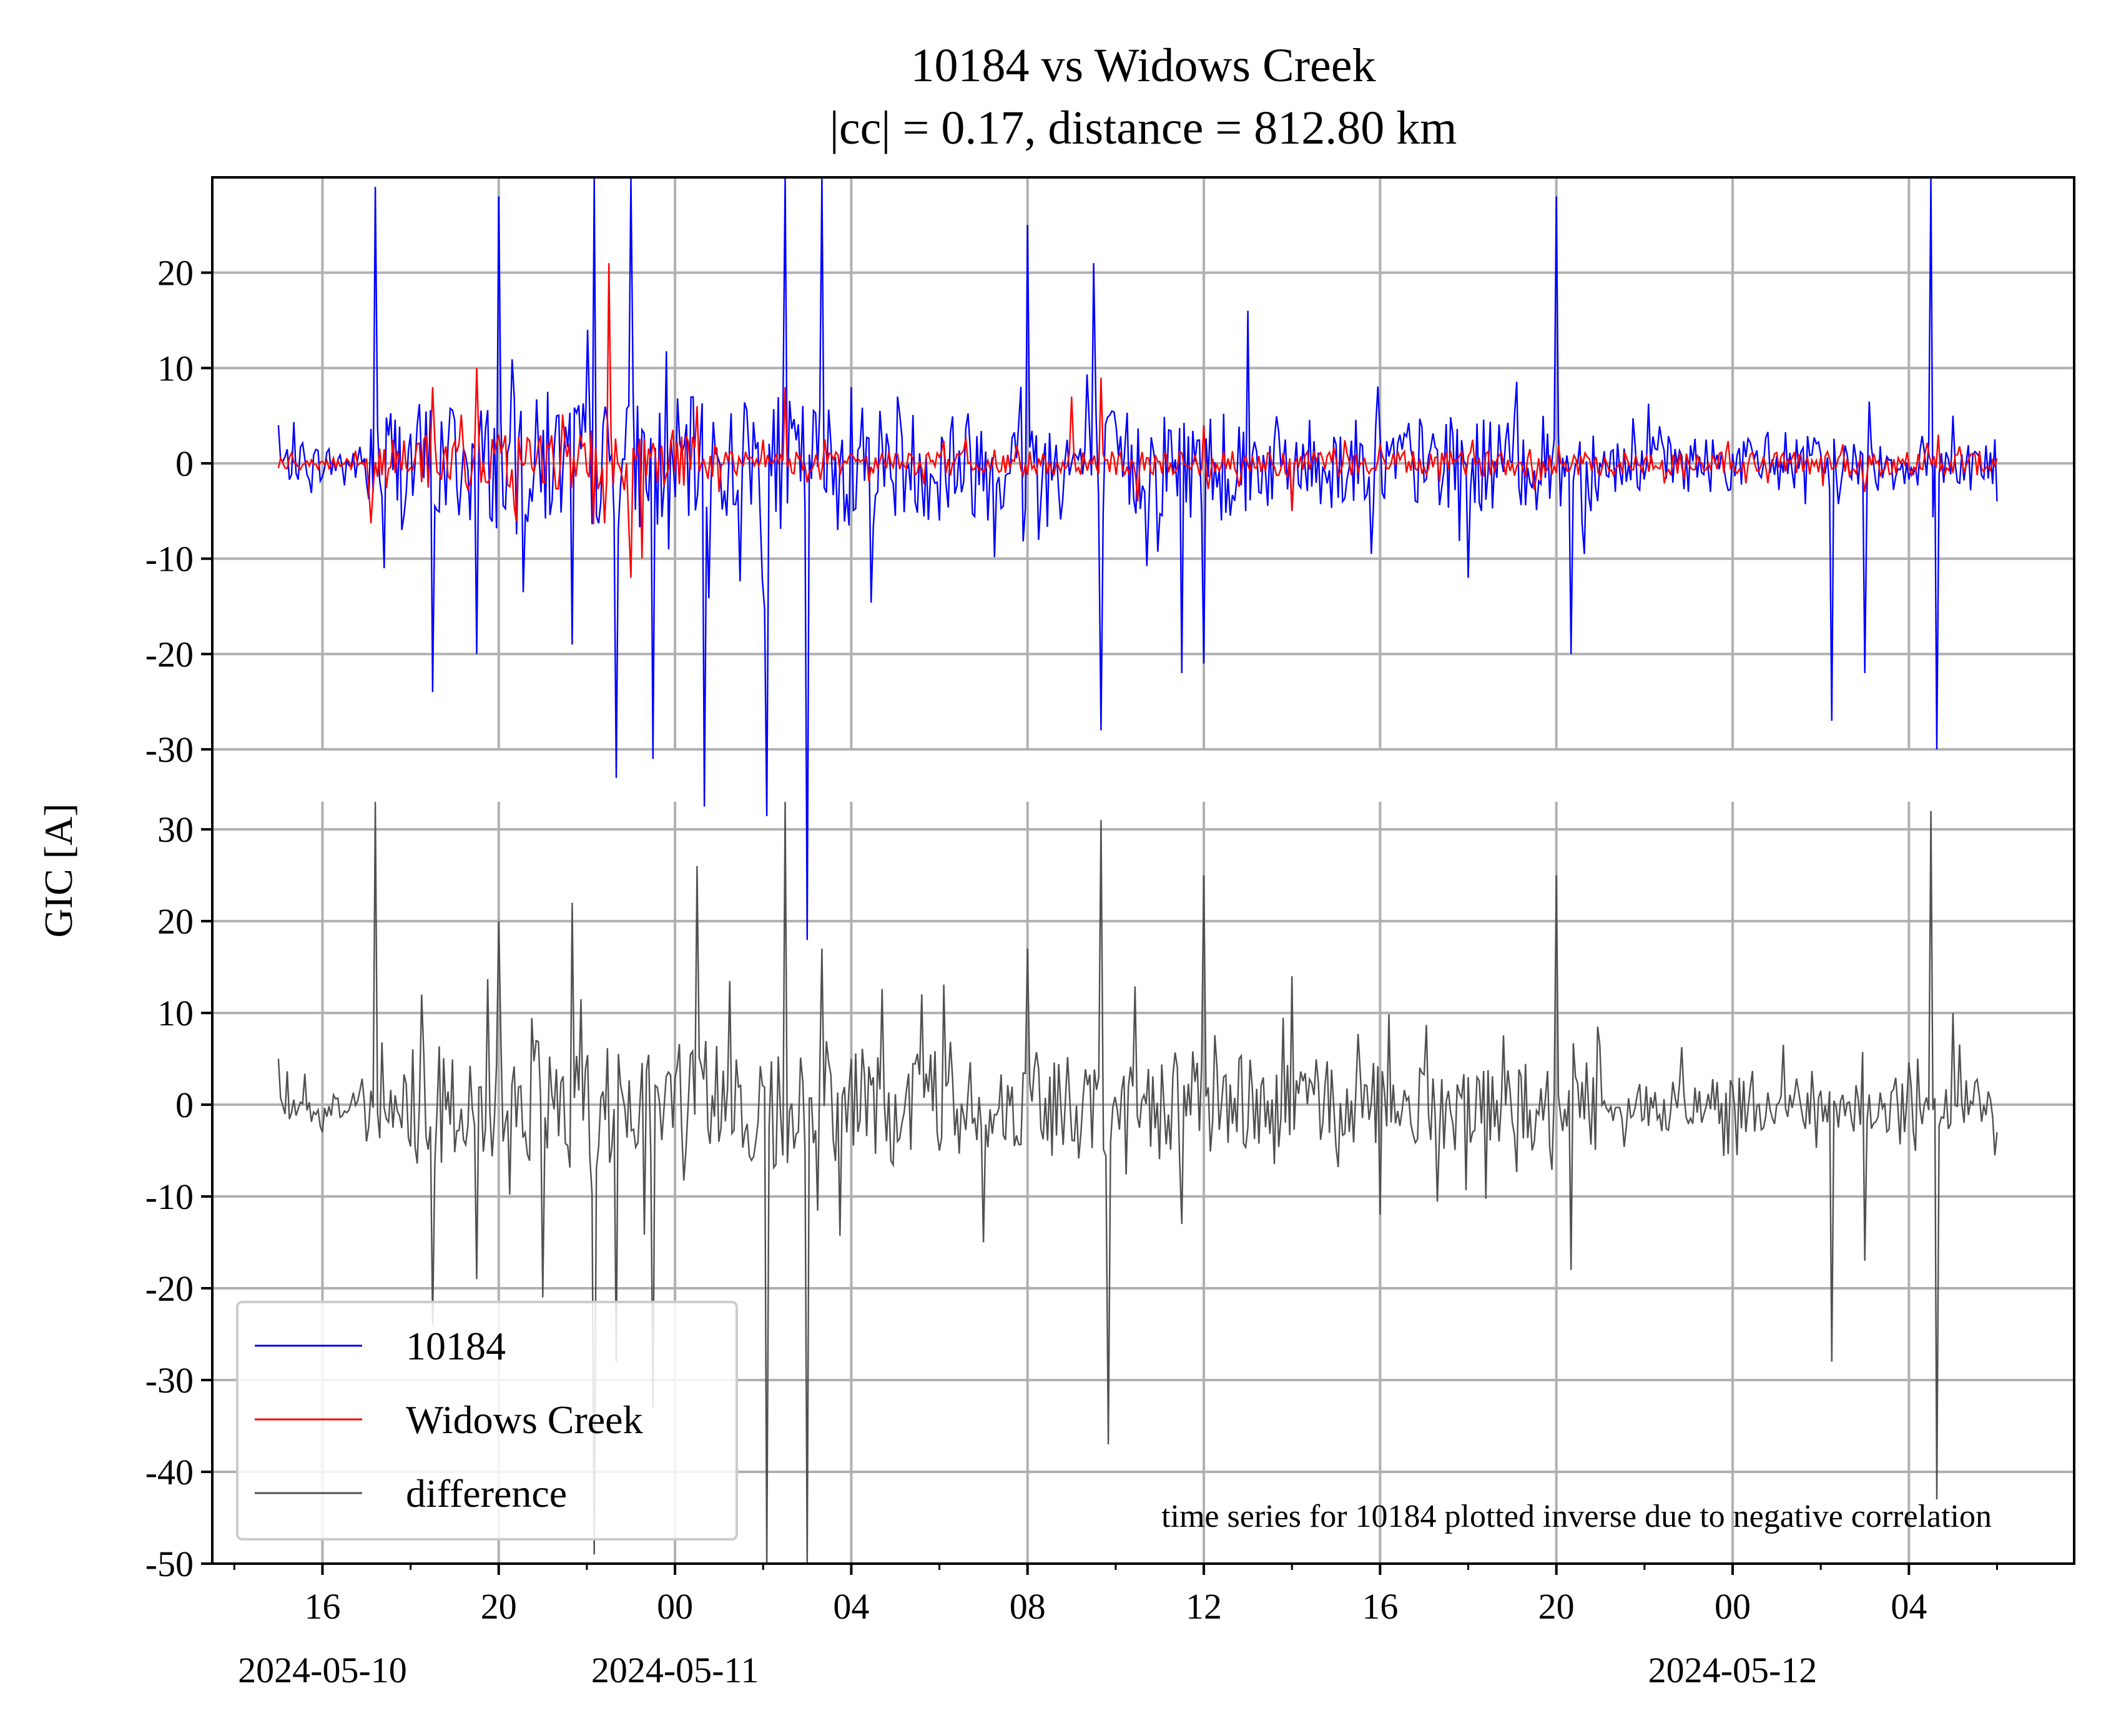 The height and width of the screenshot is (1736, 2106). What do you see at coordinates (1028, 1606) in the screenshot?
I see `x-tick-label: 08` at bounding box center [1028, 1606].